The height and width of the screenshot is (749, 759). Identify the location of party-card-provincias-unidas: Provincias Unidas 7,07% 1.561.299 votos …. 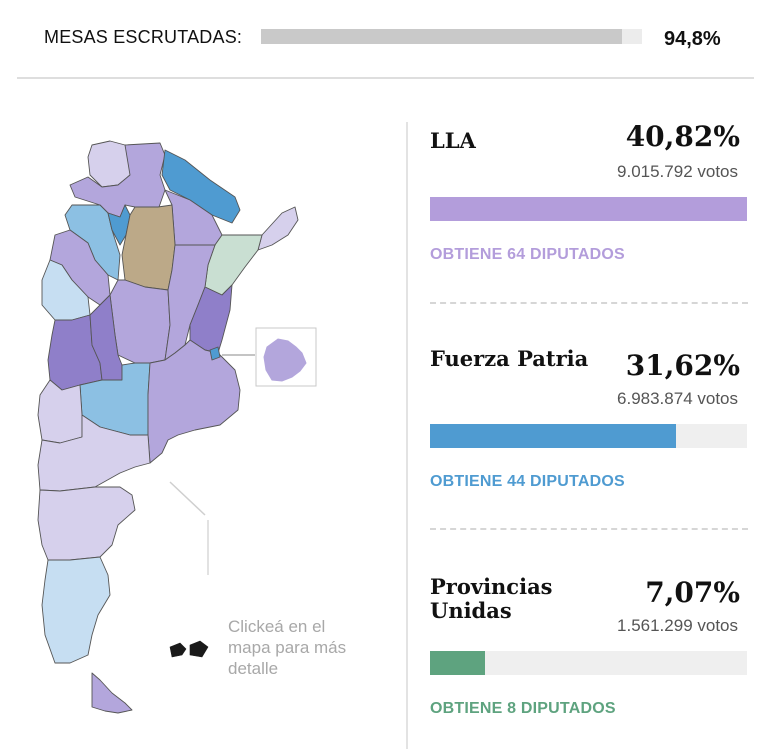
(589, 647).